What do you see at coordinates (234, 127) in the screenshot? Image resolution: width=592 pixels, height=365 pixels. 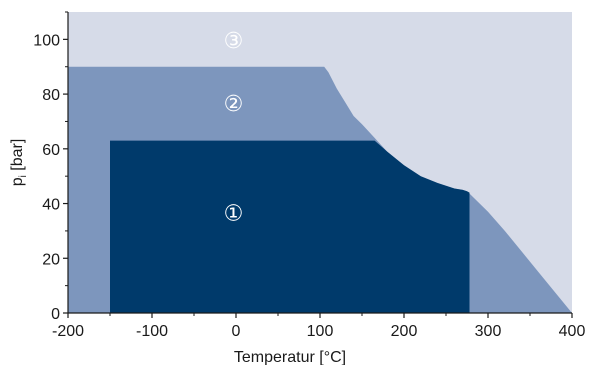 I see `region-labels: ③ ② ①` at bounding box center [234, 127].